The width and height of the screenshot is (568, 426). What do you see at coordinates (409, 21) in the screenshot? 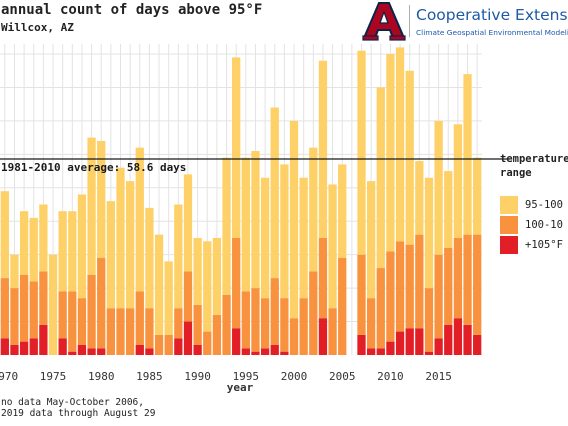
I see `logo-divider` at bounding box center [409, 21].